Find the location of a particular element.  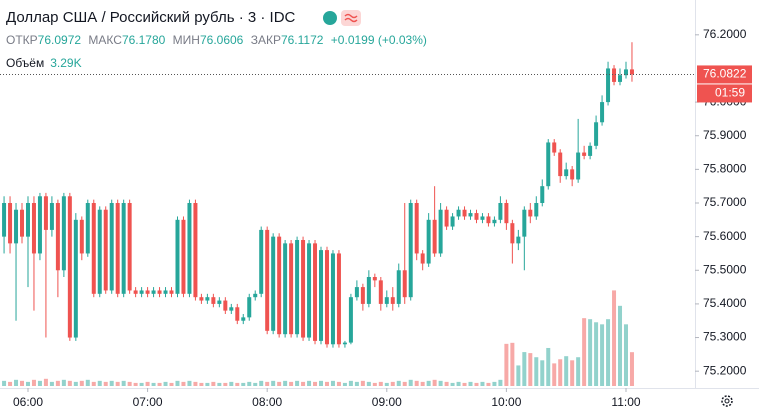

y-tick-label: 75.6000 is located at coordinates (725, 236).